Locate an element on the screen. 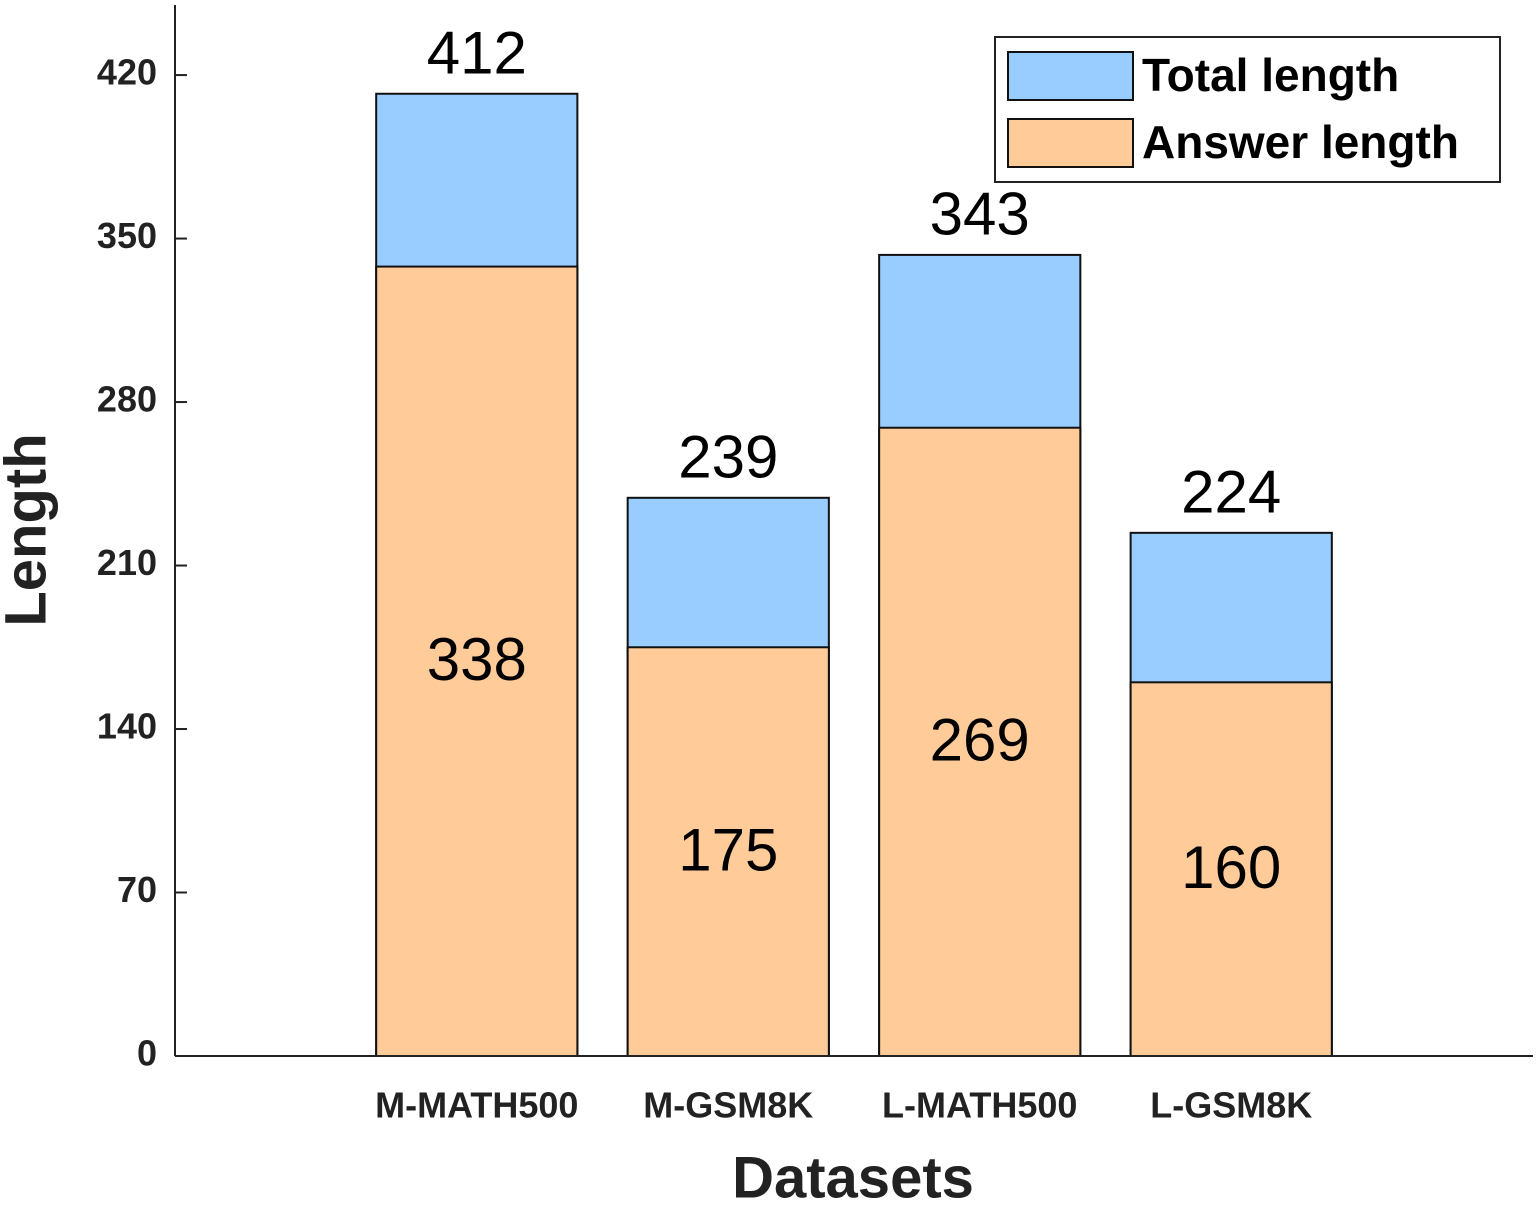 This screenshot has width=1537, height=1210. legend: Total length Answer length is located at coordinates (1247, 109).